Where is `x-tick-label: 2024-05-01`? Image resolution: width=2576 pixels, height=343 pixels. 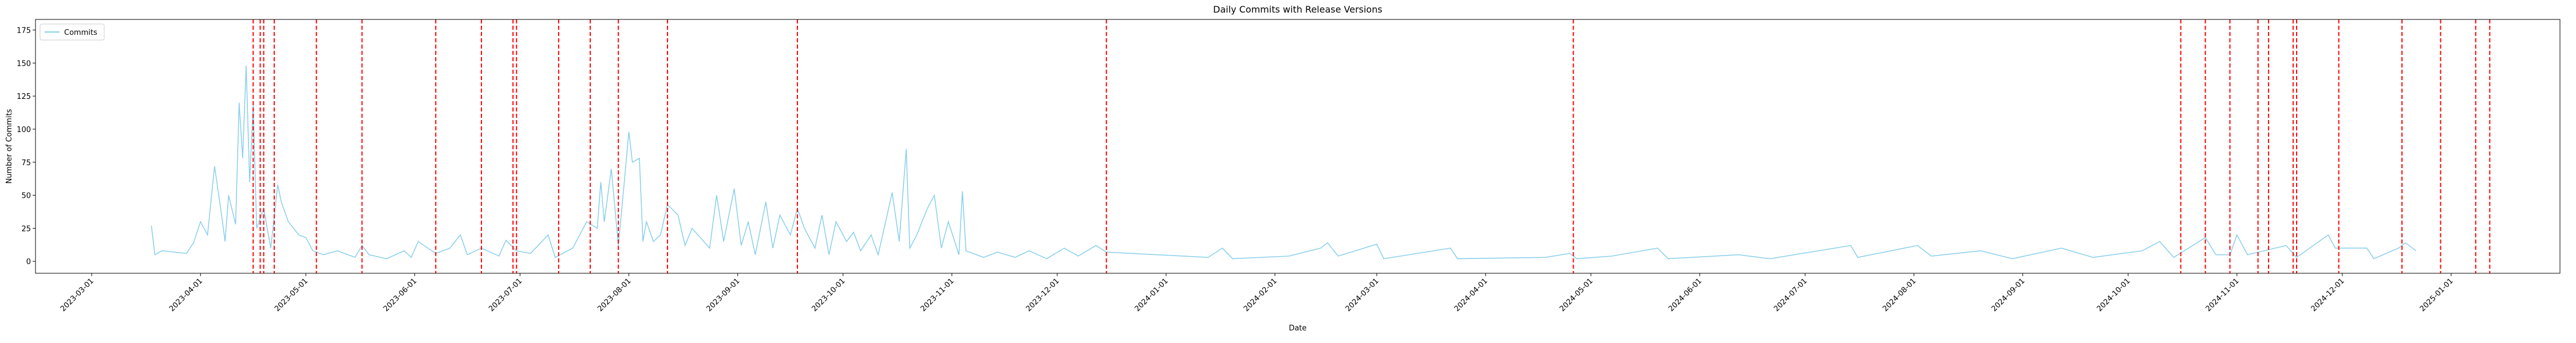 x-tick-label: 2024-05-01 is located at coordinates (1576, 295).